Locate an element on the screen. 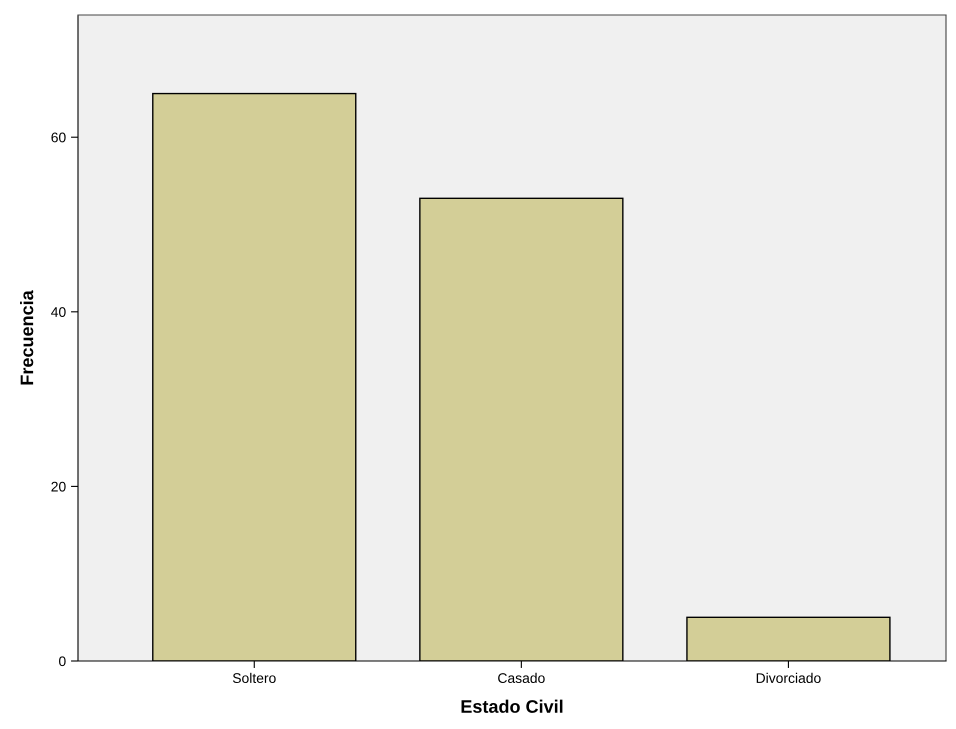  y-tick-label: 60 is located at coordinates (58, 137).